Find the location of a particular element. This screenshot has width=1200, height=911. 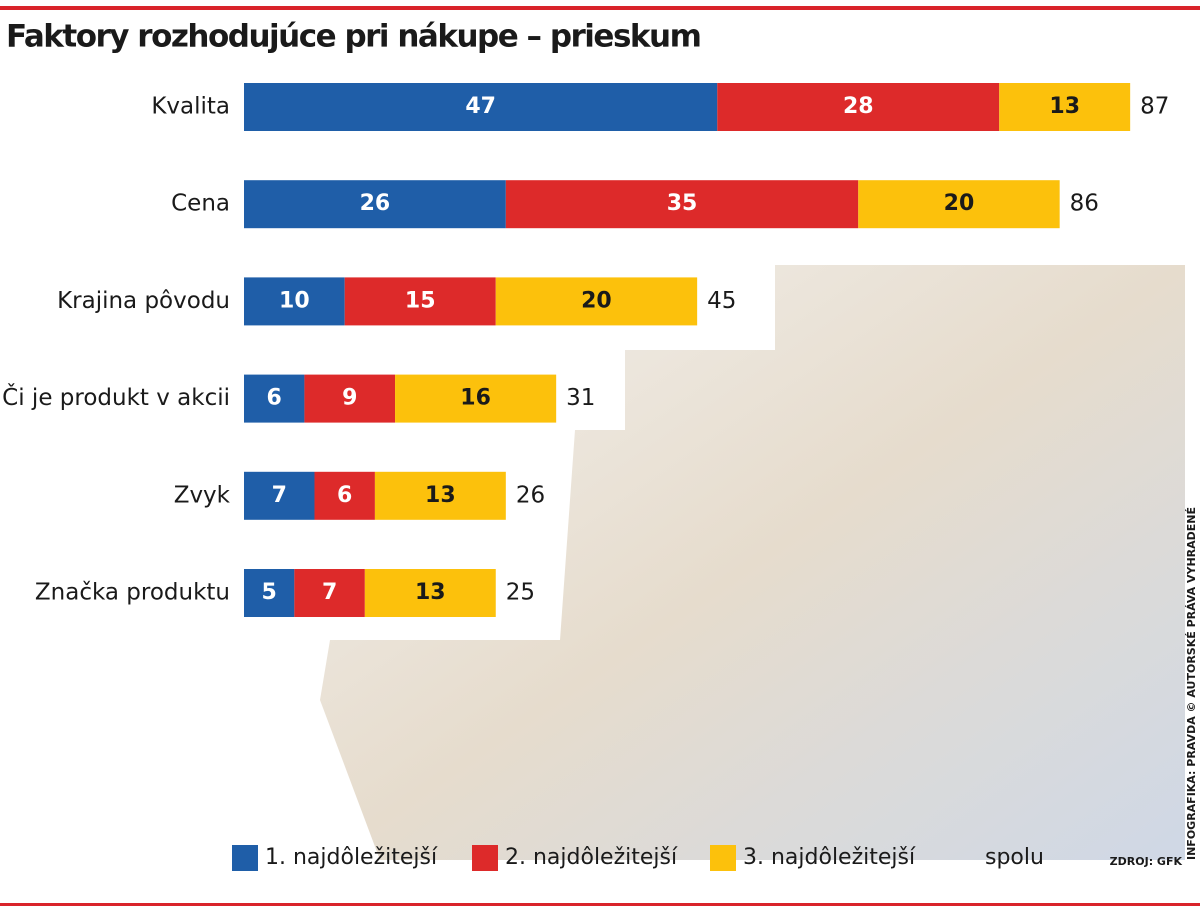

total-label: 31 is located at coordinates (580, 398).